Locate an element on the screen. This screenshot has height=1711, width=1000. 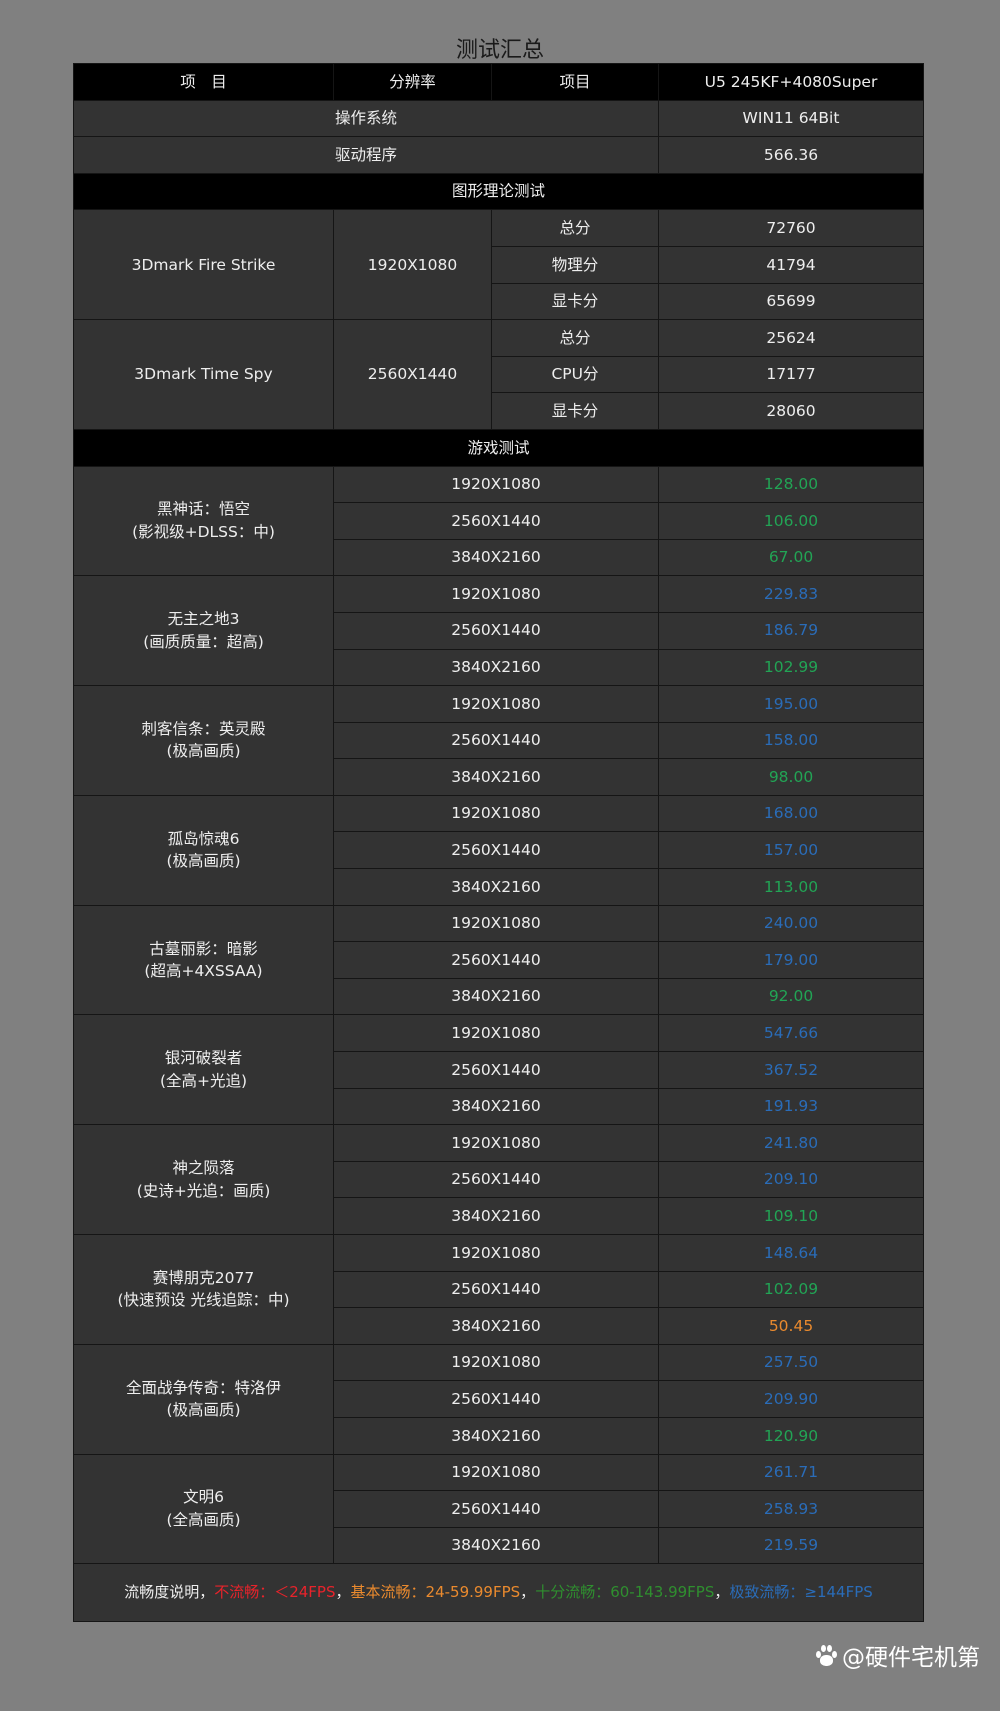
benchmark-resolution: 1920X1080 is located at coordinates (412, 265).